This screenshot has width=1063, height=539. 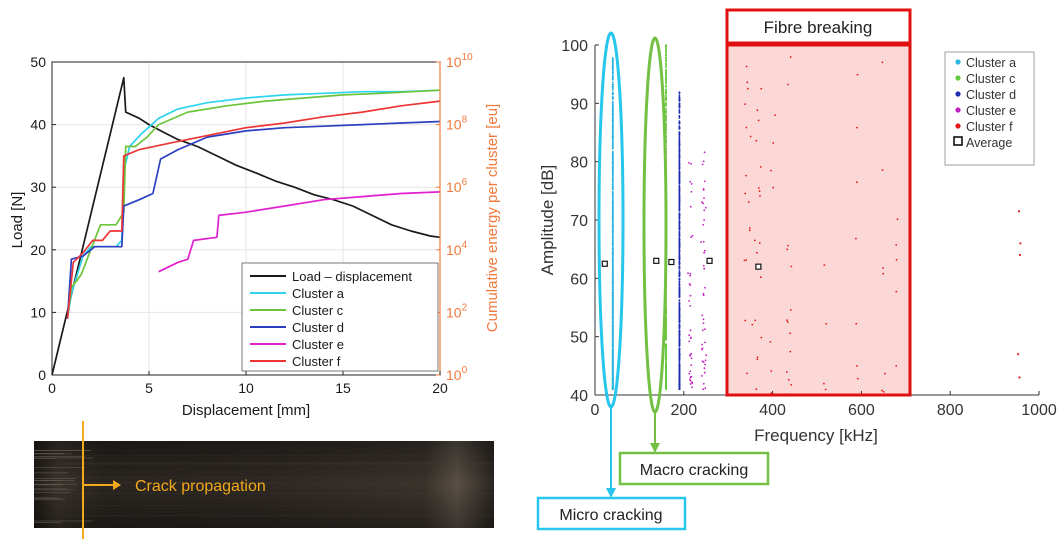 I want to click on right-x-tick-label: 800, so click(x=950, y=410).